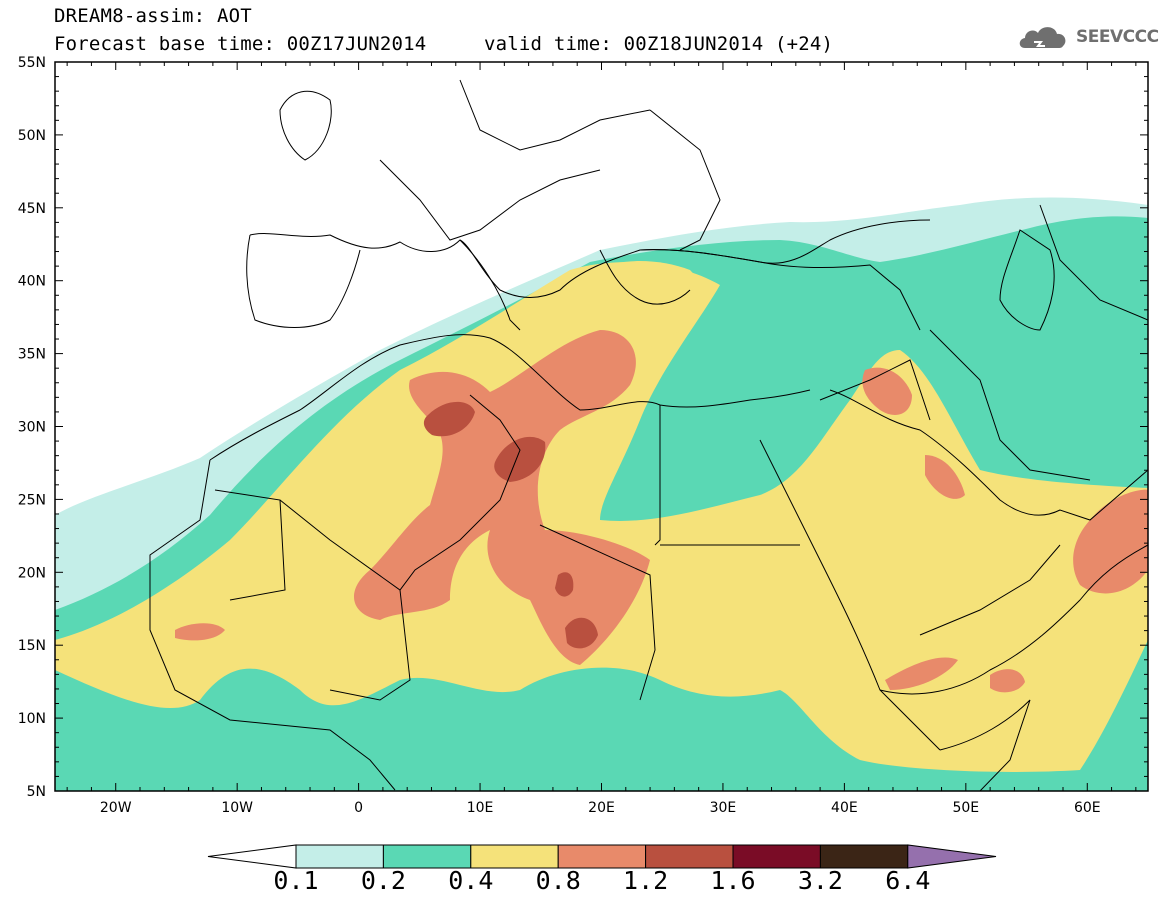 Image resolution: width=1165 pixels, height=905 pixels. What do you see at coordinates (965, 808) in the screenshot?
I see `x-tick-label: 50E` at bounding box center [965, 808].